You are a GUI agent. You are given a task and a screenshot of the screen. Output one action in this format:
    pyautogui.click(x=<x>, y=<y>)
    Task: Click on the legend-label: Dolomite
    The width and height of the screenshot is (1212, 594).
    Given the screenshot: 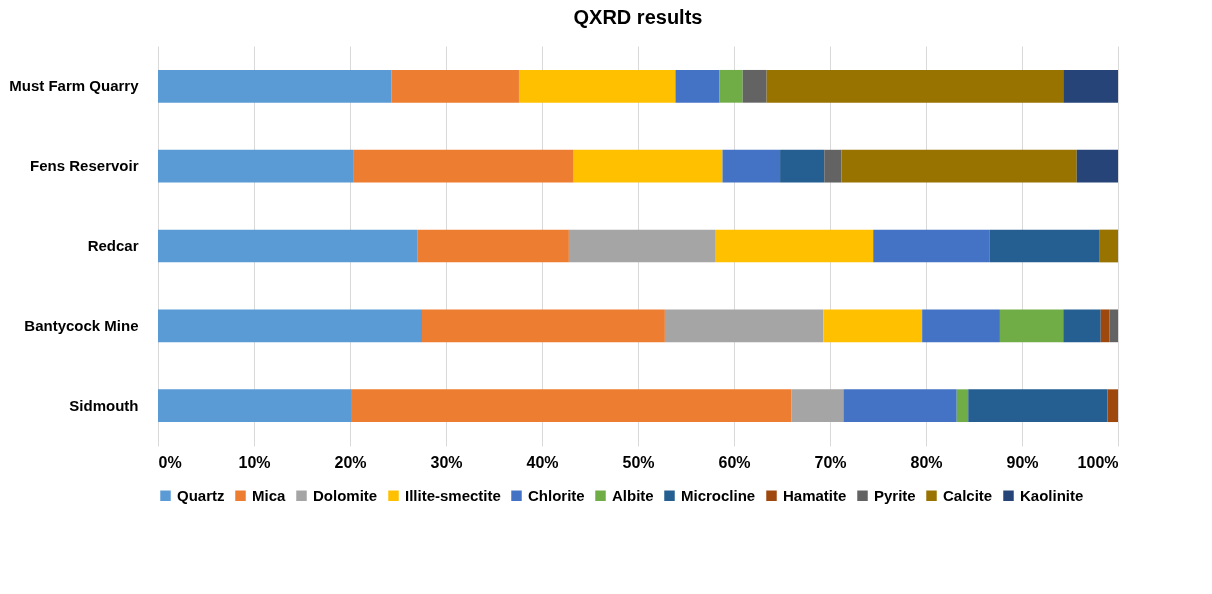 What is the action you would take?
    pyautogui.click(x=345, y=495)
    